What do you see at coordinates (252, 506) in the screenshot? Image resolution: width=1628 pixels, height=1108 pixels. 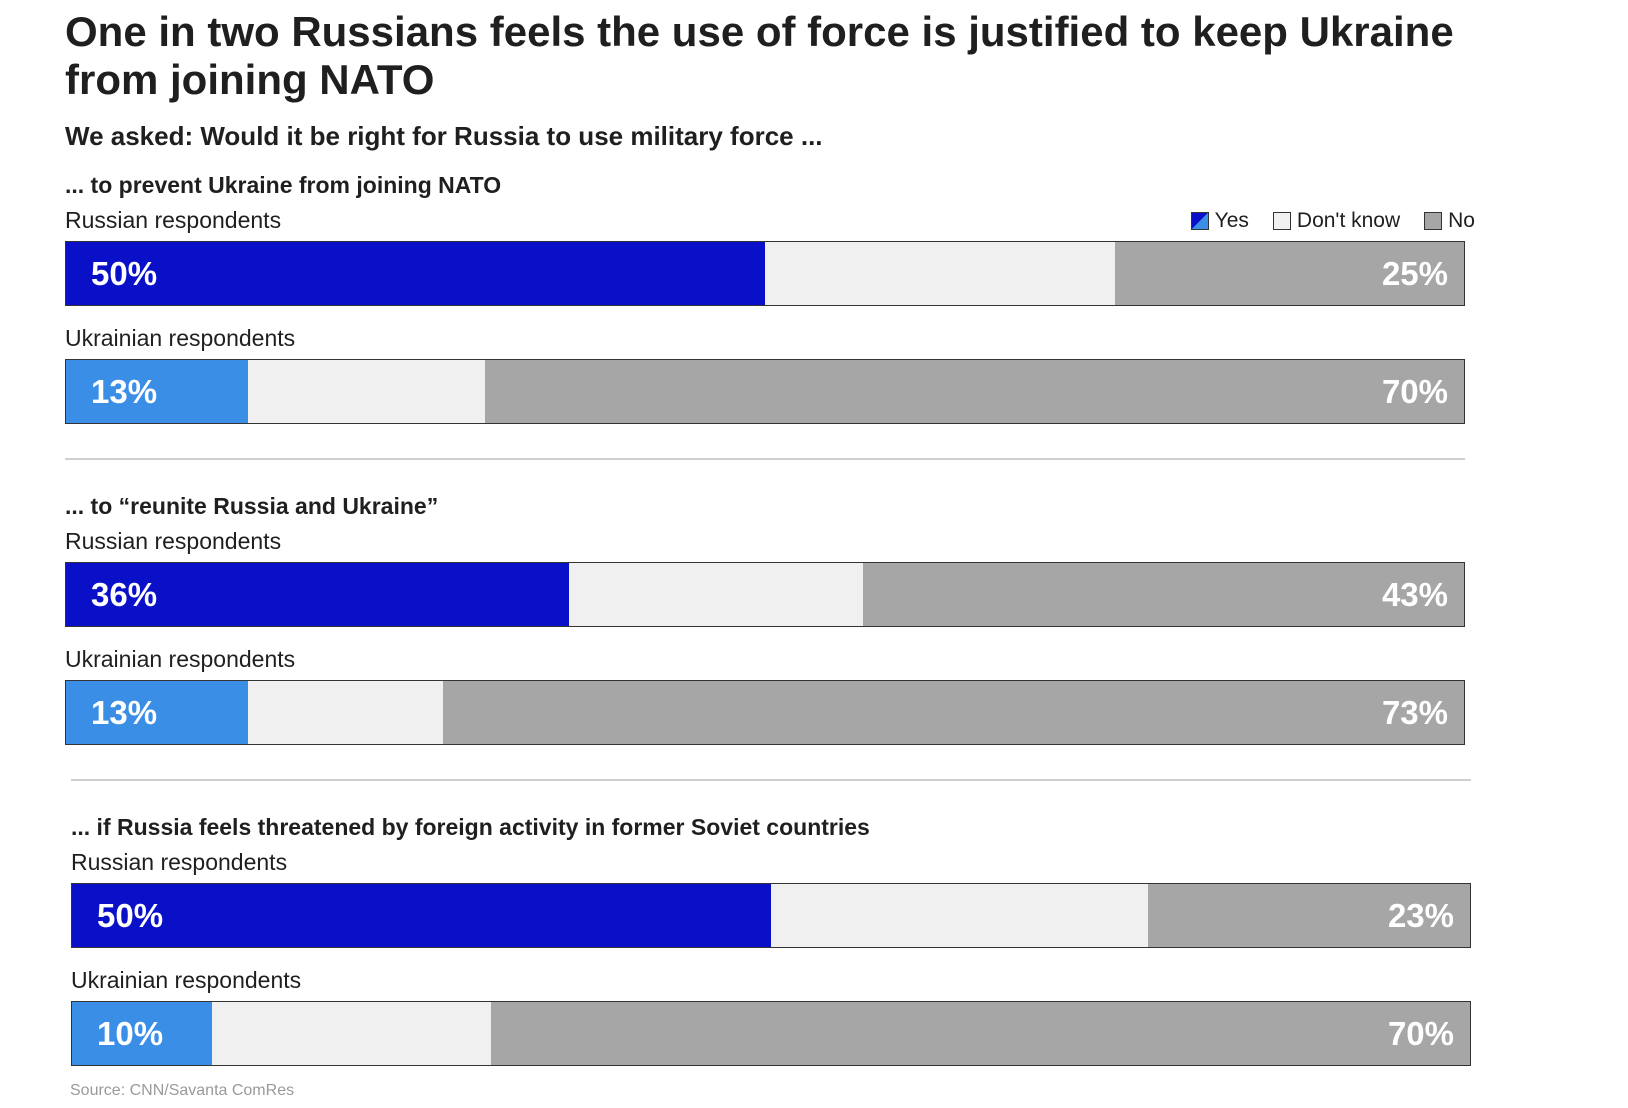 I see `group-heading-reunite: ... to “reunite Russia and Ukraine”` at bounding box center [252, 506].